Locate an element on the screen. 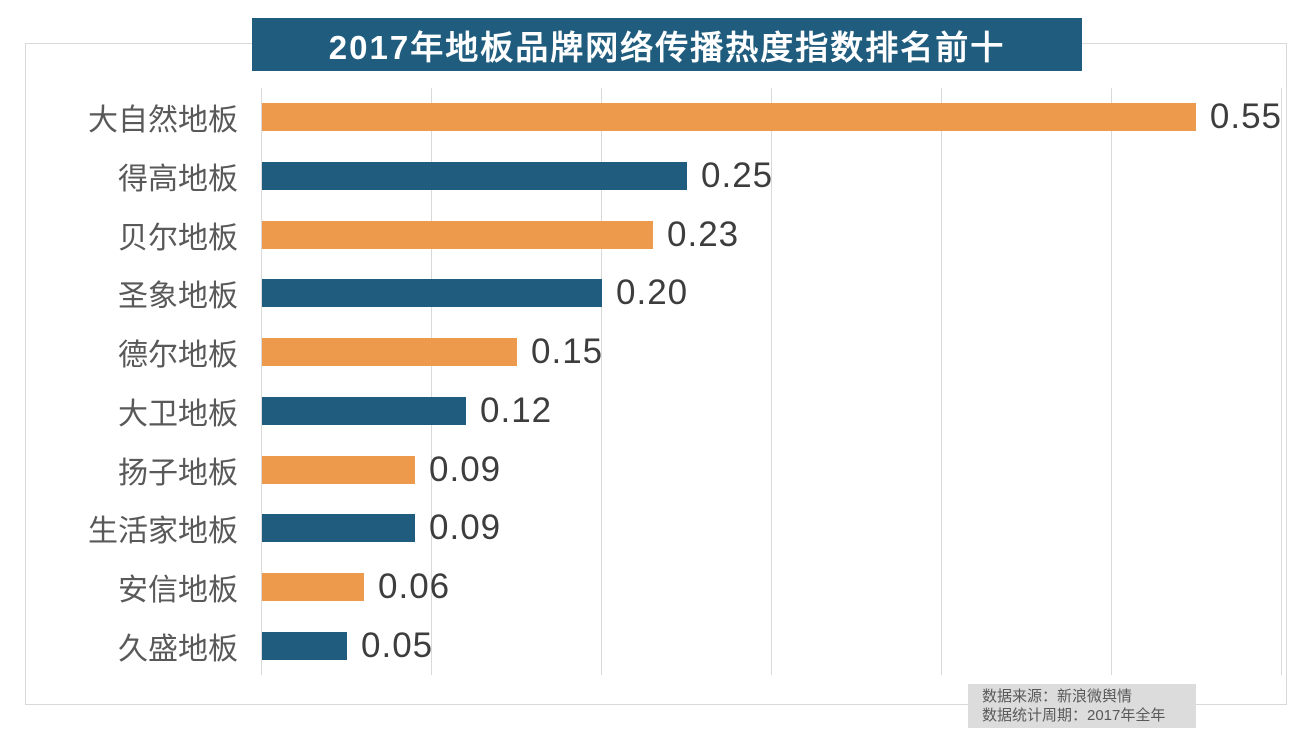 The width and height of the screenshot is (1314, 739). category-label: 扬子地板 is located at coordinates (178, 473).